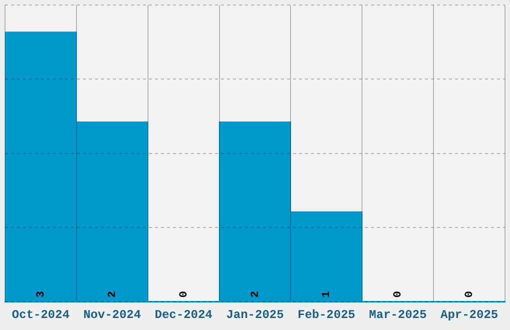  What do you see at coordinates (327, 315) in the screenshot?
I see `x-tick-label: Feb-2025` at bounding box center [327, 315].